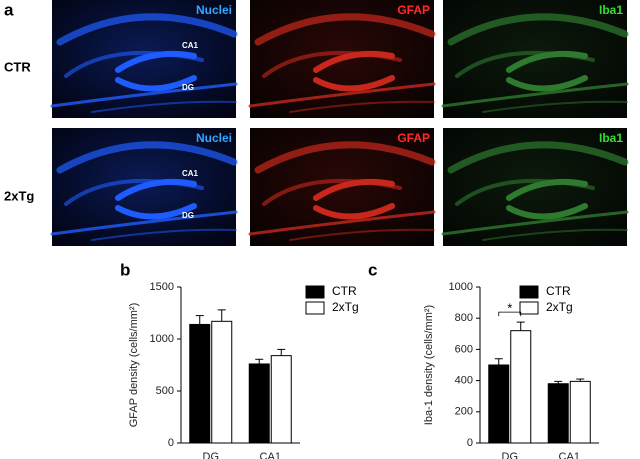 This screenshot has height=459, width=640. I want to click on y-tick-label: 600, so click(464, 349).